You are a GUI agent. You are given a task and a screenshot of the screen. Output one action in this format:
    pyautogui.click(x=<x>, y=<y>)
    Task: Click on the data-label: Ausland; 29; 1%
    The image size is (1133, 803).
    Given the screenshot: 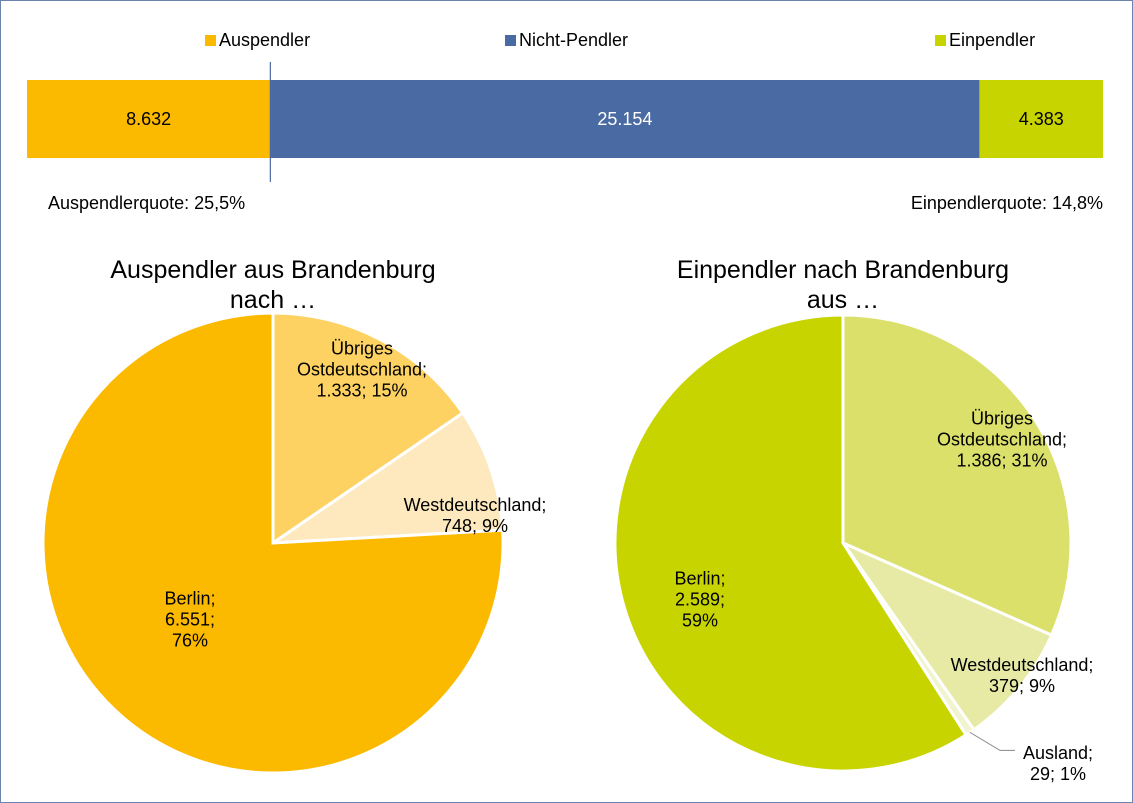 What is the action you would take?
    pyautogui.click(x=1058, y=763)
    